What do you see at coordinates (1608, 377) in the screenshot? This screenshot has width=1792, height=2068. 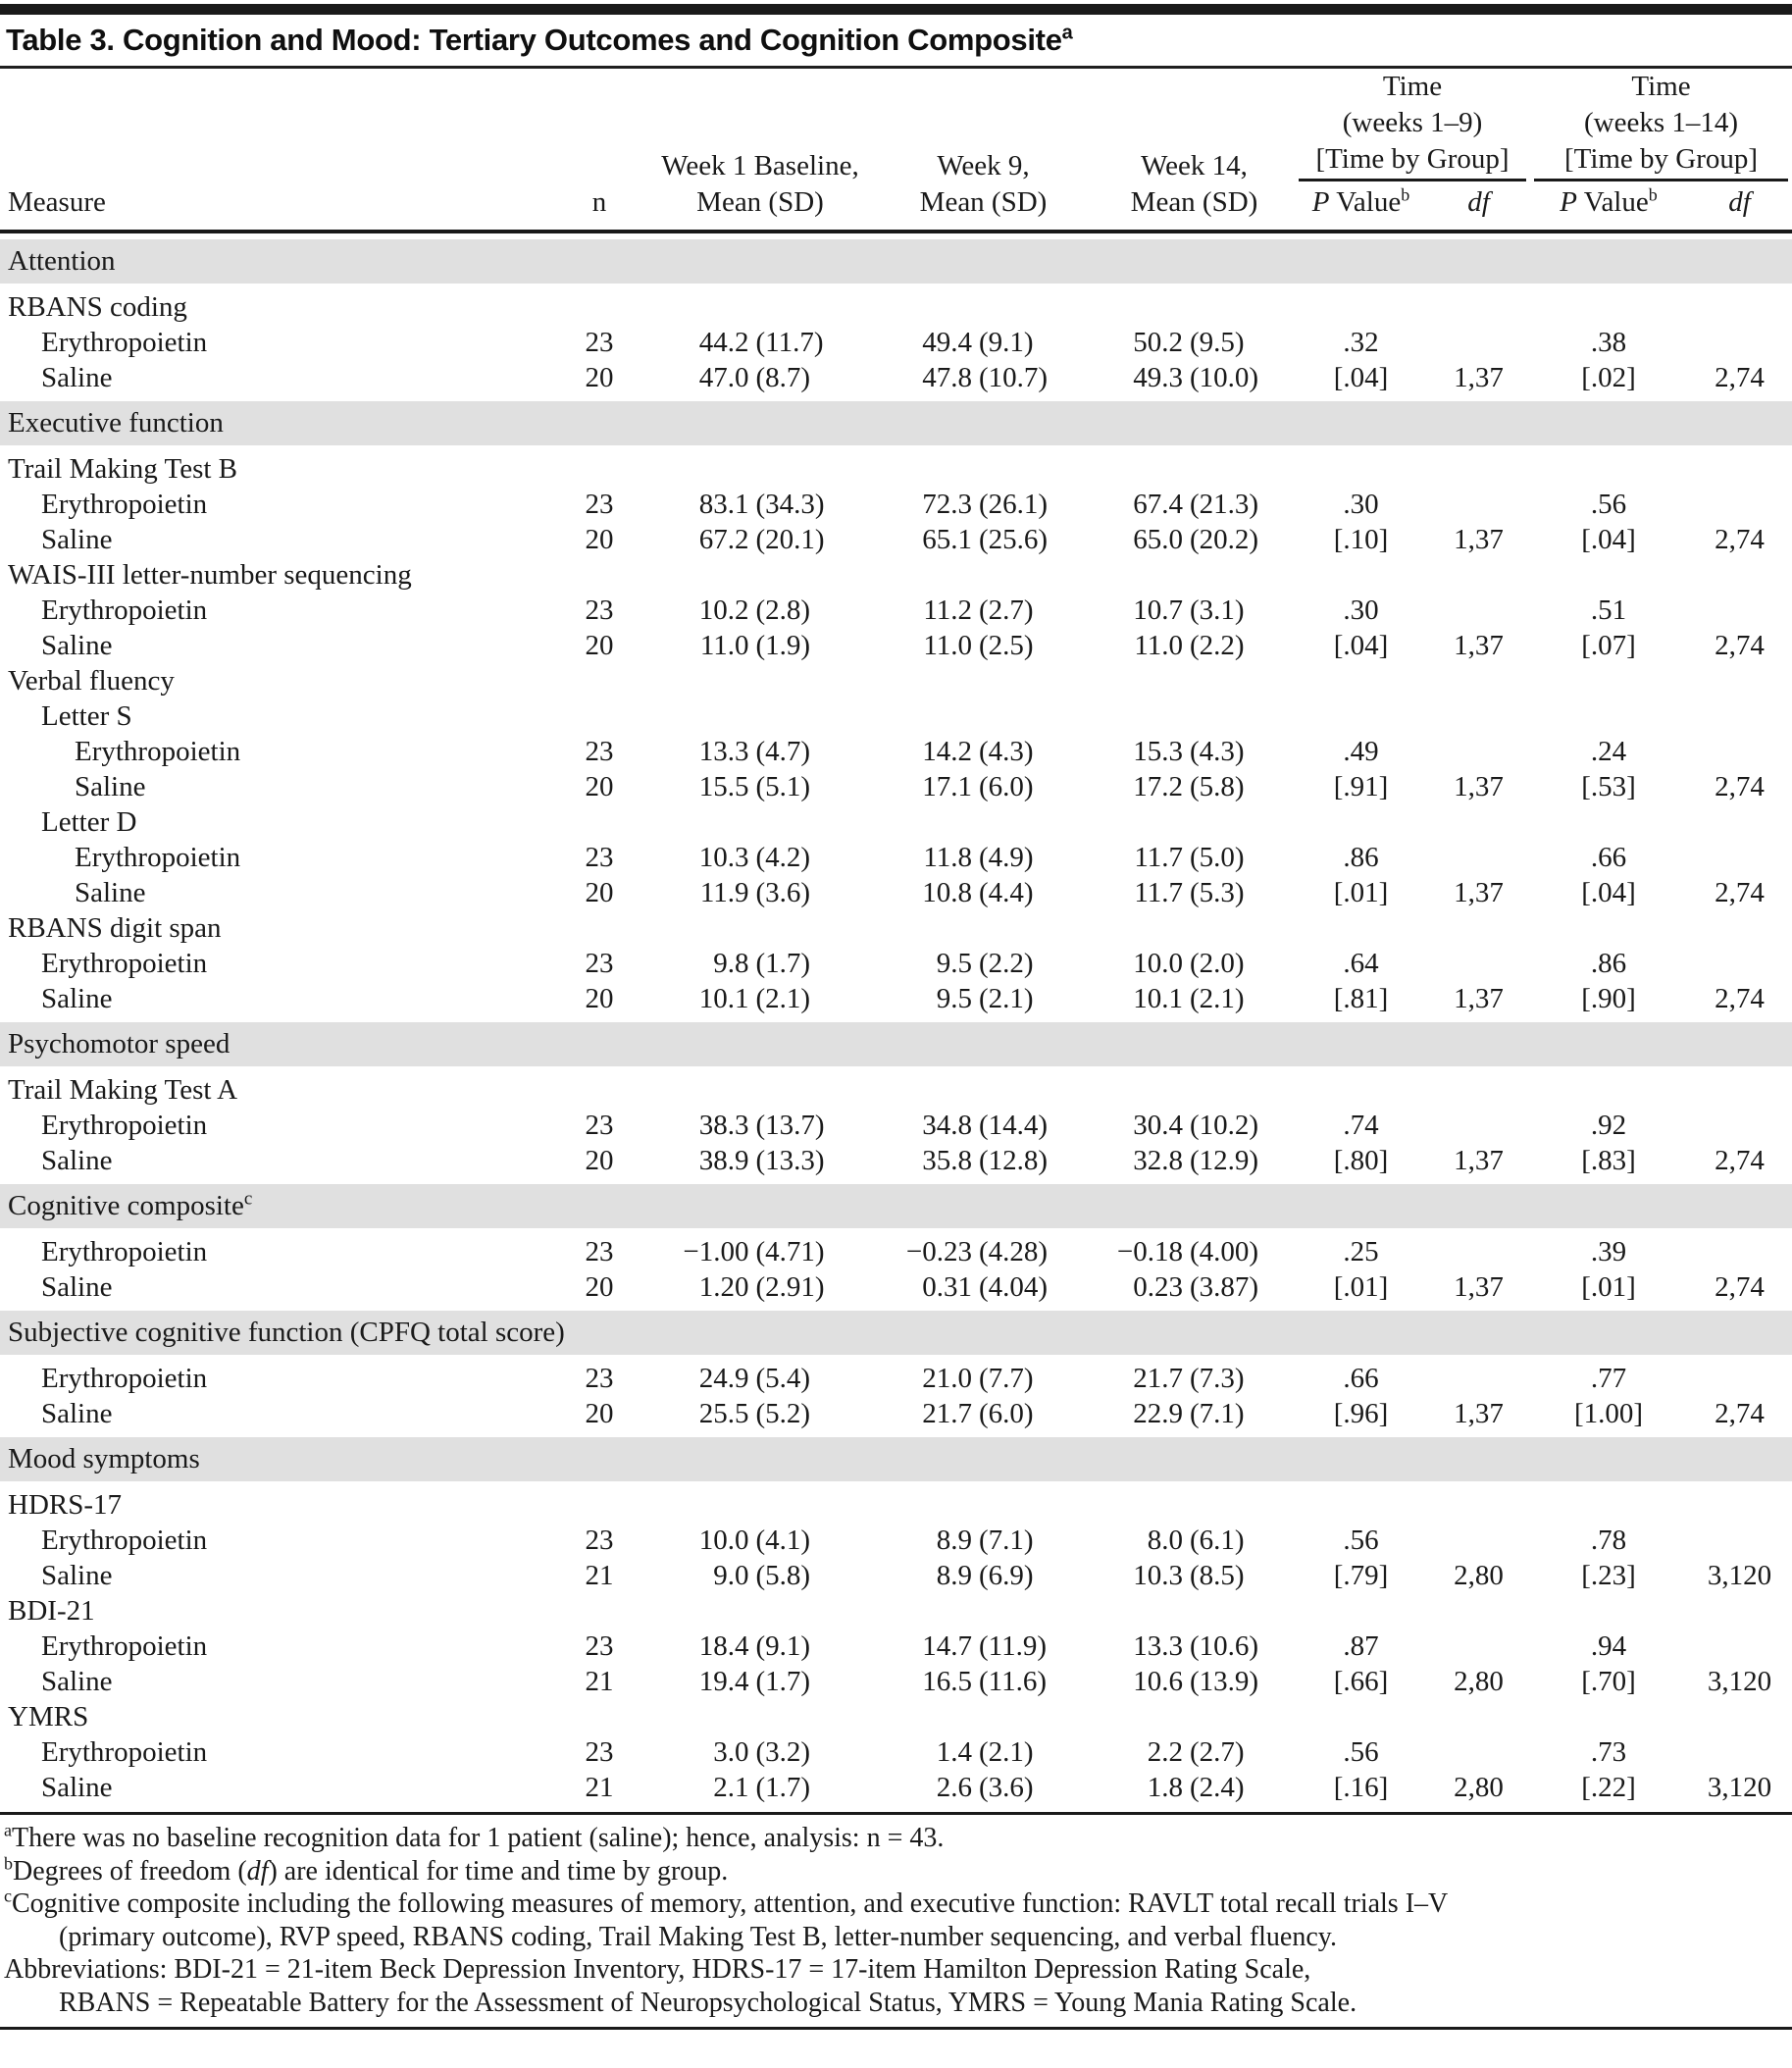 I see `pvalue-weeks-1-14-cell: [.02]` at bounding box center [1608, 377].